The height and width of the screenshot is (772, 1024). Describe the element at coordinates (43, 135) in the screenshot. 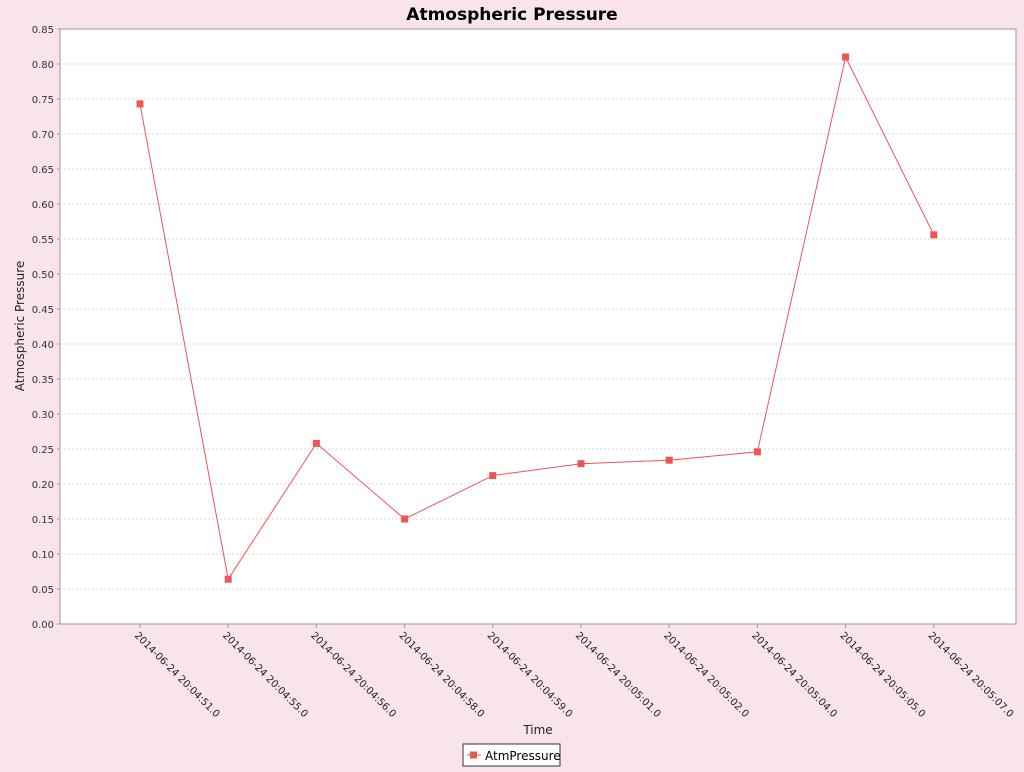

I see `y-tick-label: 0.70` at that location.